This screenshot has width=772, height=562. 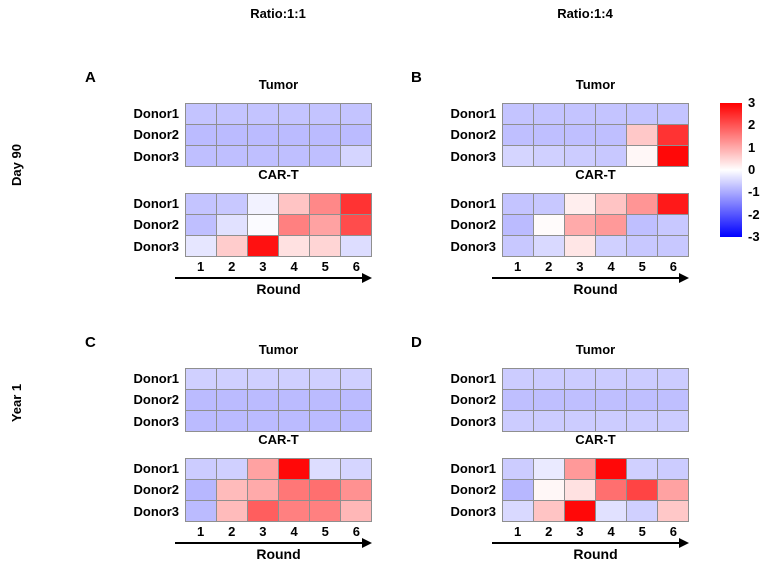 I want to click on row-group-label-day90: Day 90, so click(x=16, y=165).